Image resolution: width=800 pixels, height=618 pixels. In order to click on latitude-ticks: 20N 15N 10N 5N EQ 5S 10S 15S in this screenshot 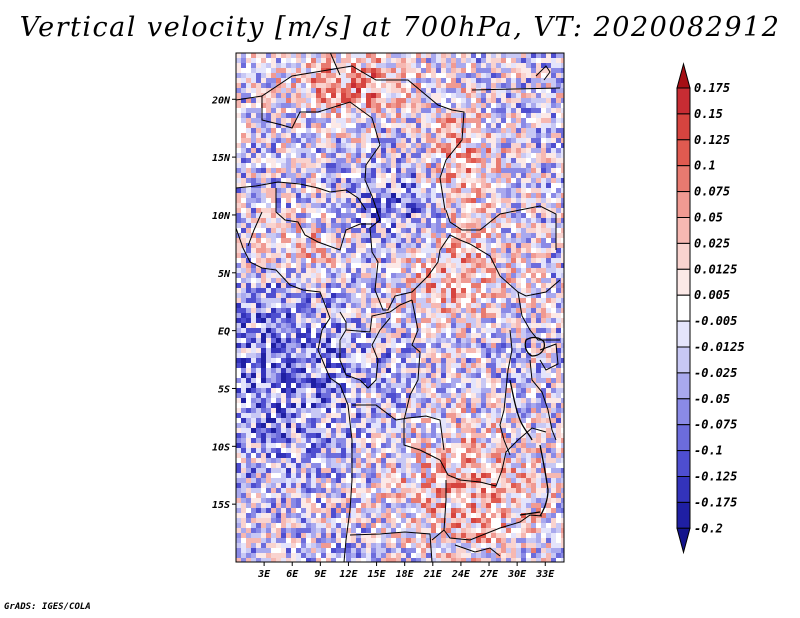, I will do `click(223, 303)`.